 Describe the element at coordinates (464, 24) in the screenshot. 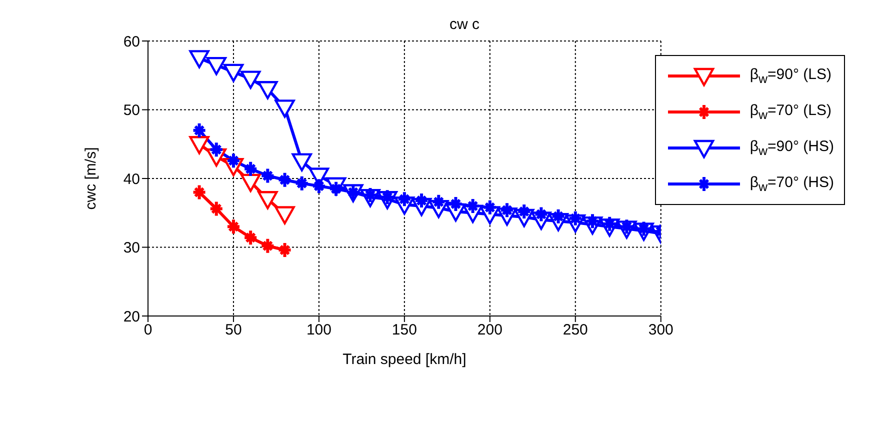

I see `chart-title: cw c` at that location.